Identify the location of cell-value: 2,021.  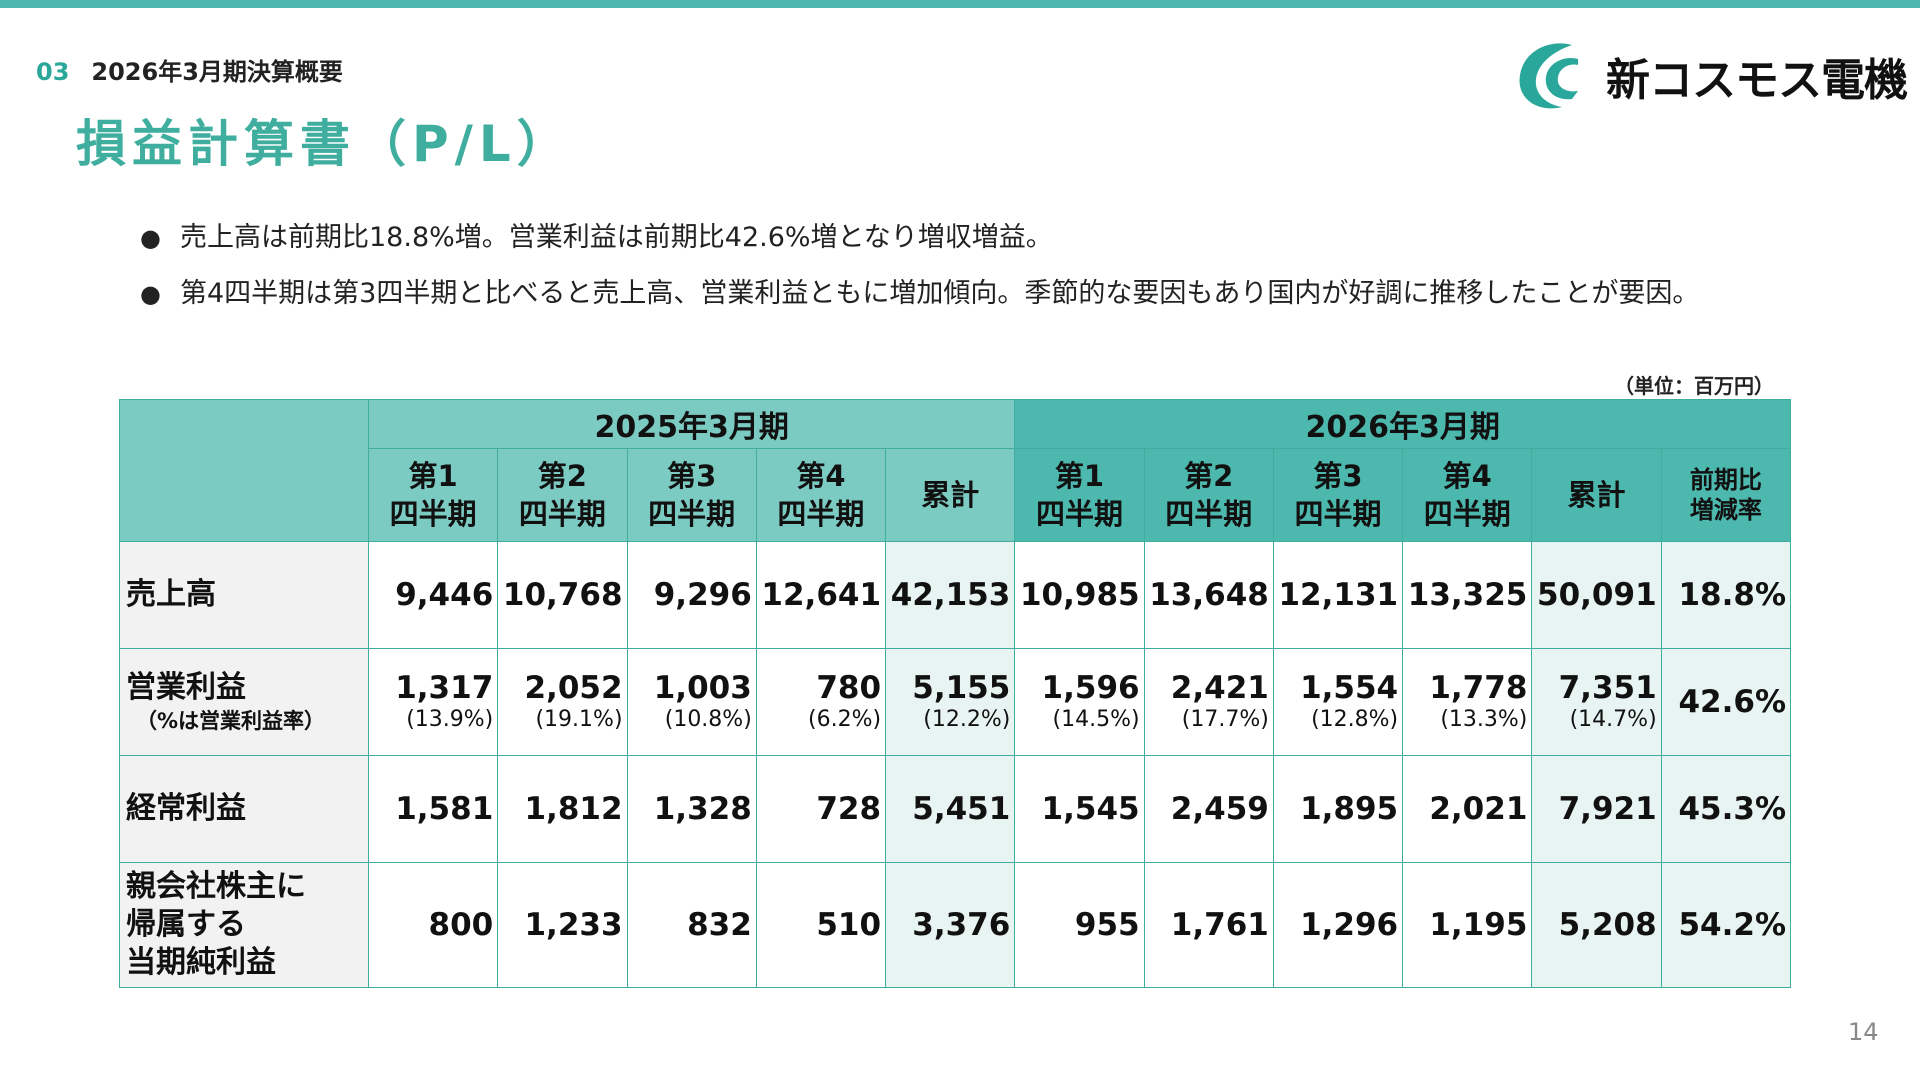
(1478, 809).